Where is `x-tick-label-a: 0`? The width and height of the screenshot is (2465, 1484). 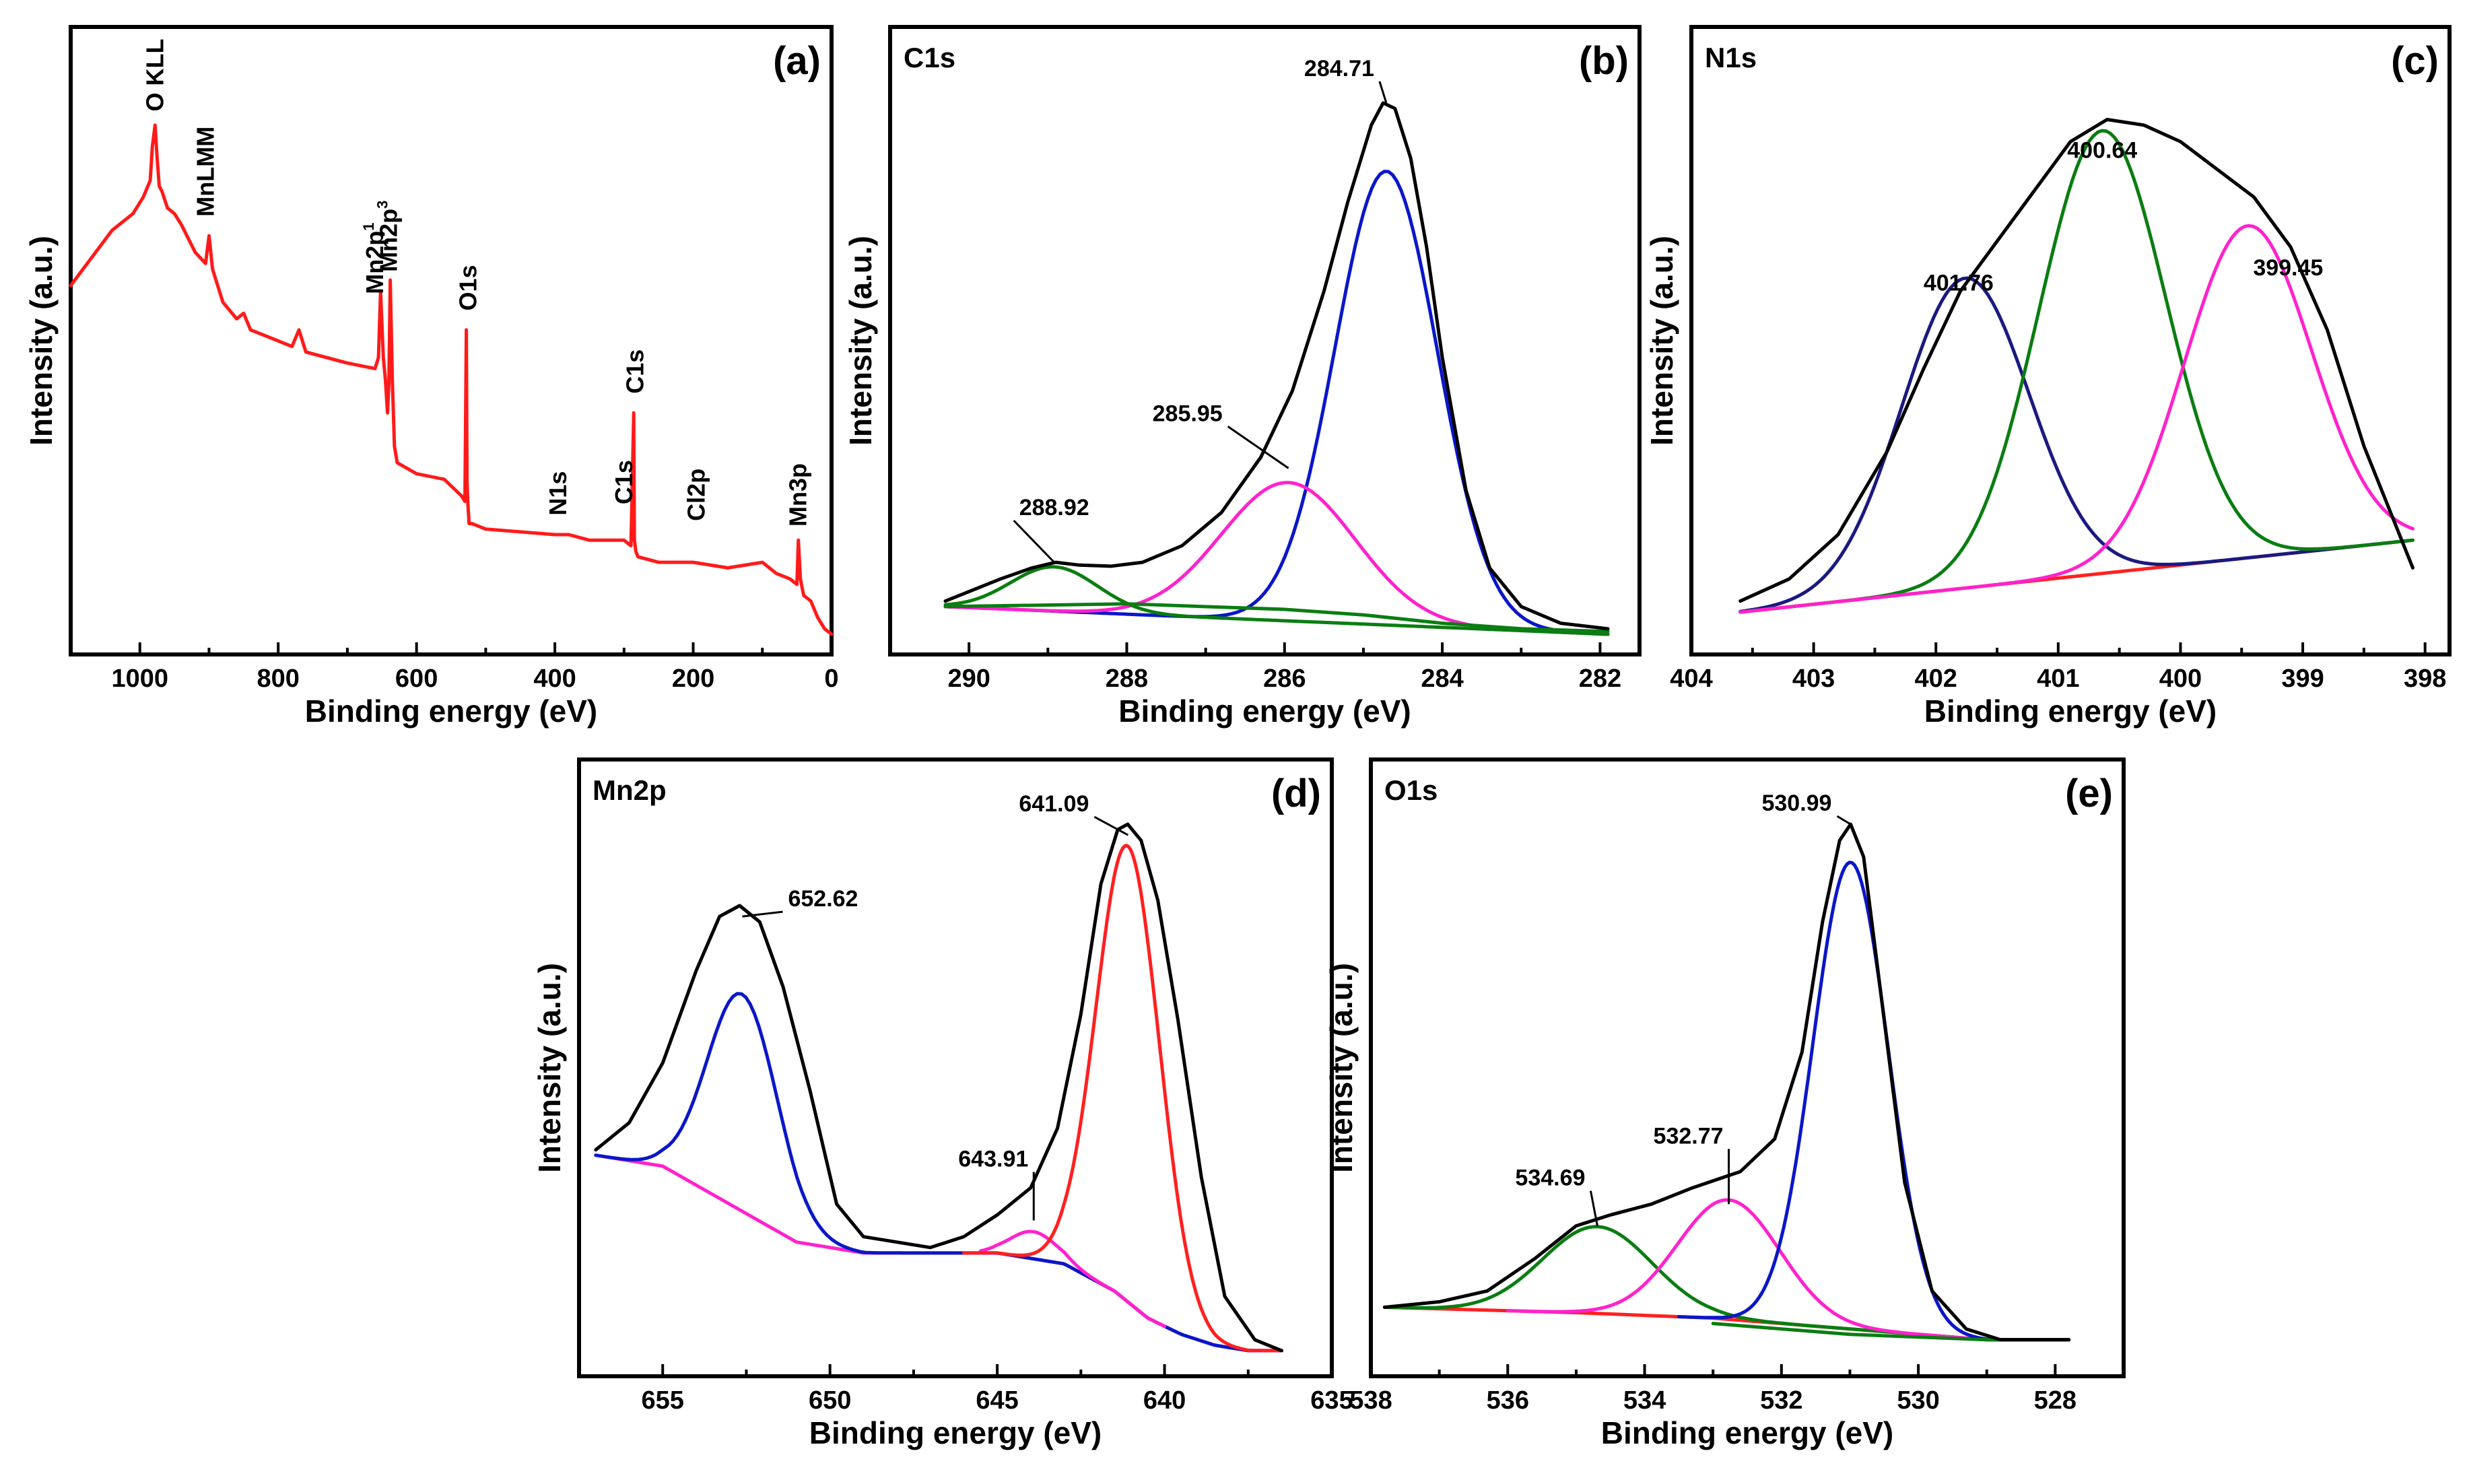 x-tick-label-a: 0 is located at coordinates (831, 679).